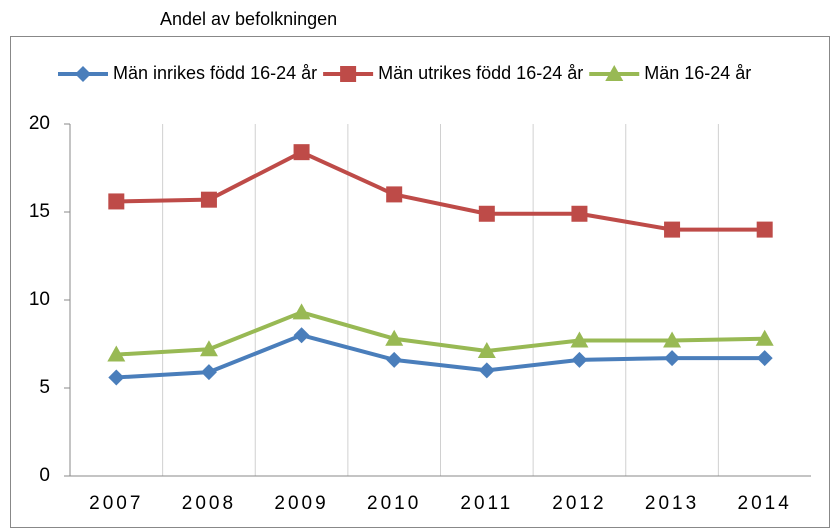 This screenshot has width=831, height=528. I want to click on x-tick-label: 2012, so click(579, 503).